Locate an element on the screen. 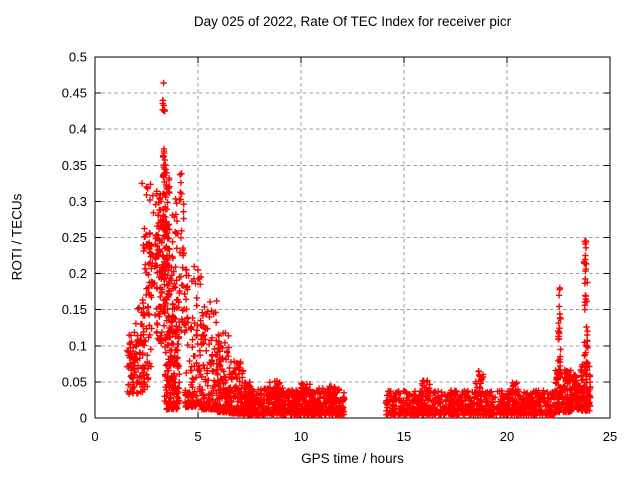 Image resolution: width=640 pixels, height=480 pixels. x-tick-label: 0 is located at coordinates (94, 436).